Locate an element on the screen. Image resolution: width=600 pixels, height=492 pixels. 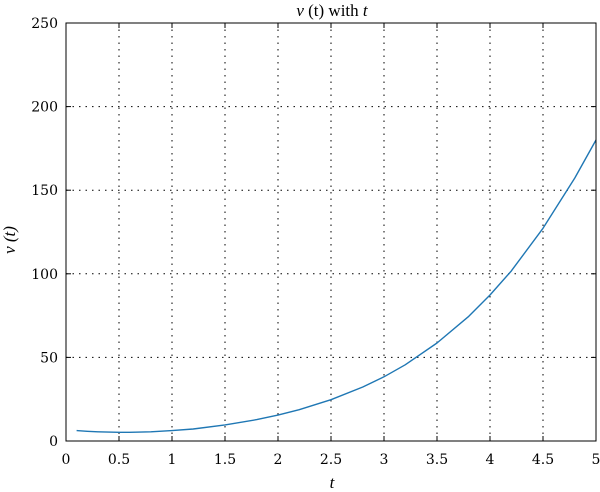
x-tick-label: 3 is located at coordinates (384, 460).